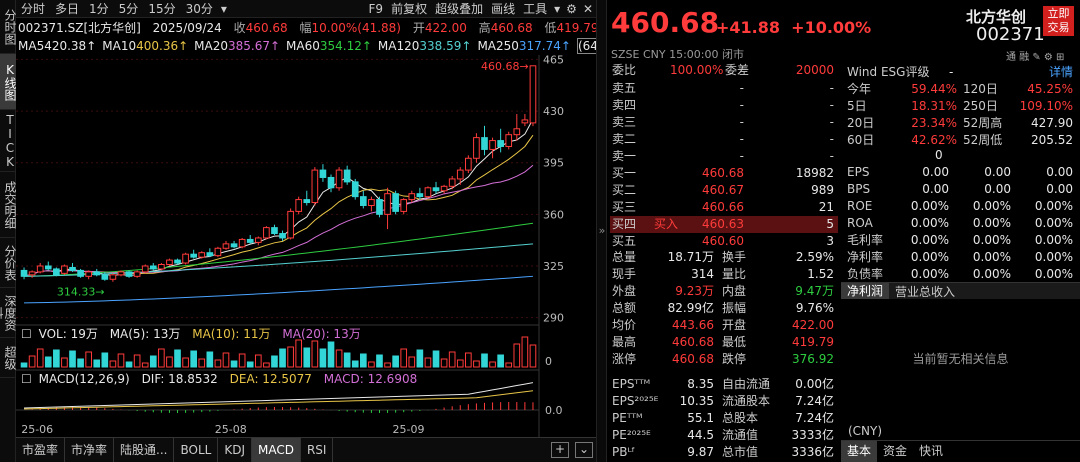 Image resolution: width=1080 pixels, height=462 pixels. I want to click on tab-capital: 资金, so click(895, 451).